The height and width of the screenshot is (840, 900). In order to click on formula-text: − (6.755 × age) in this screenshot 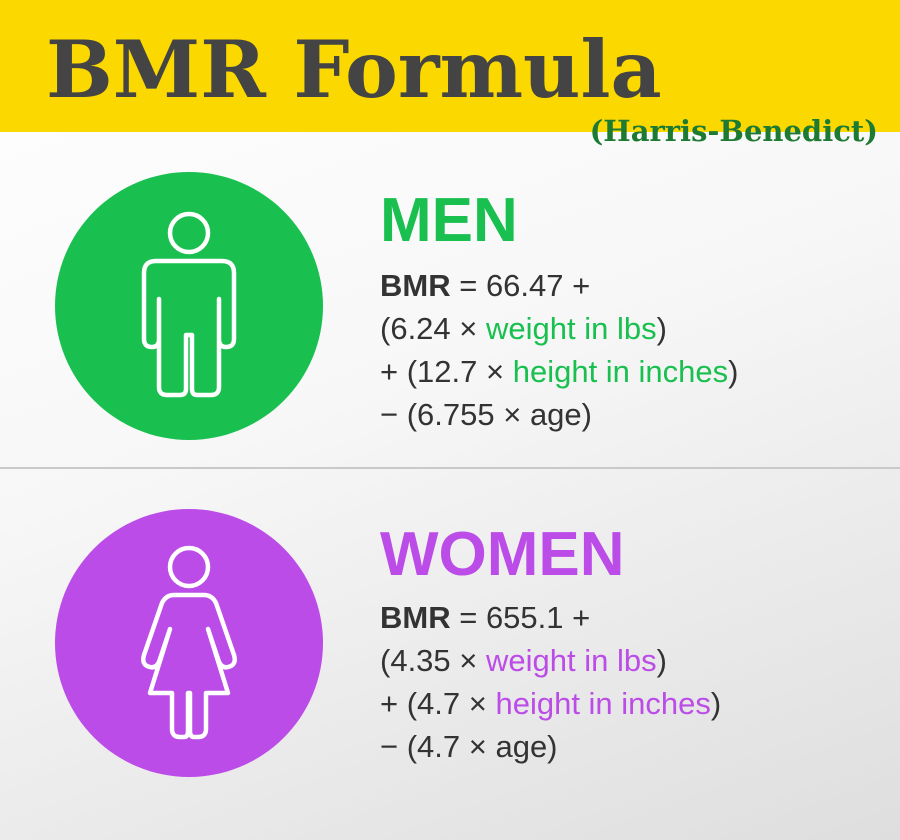, I will do `click(486, 414)`.